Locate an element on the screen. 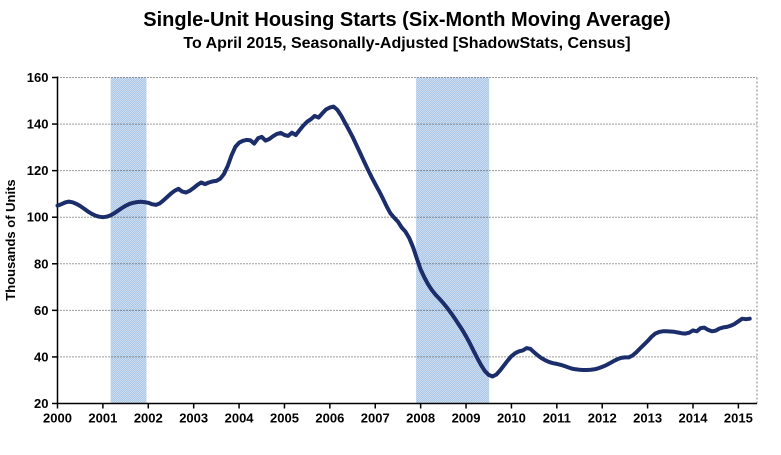  x-tick-label: 2008 is located at coordinates (420, 418).